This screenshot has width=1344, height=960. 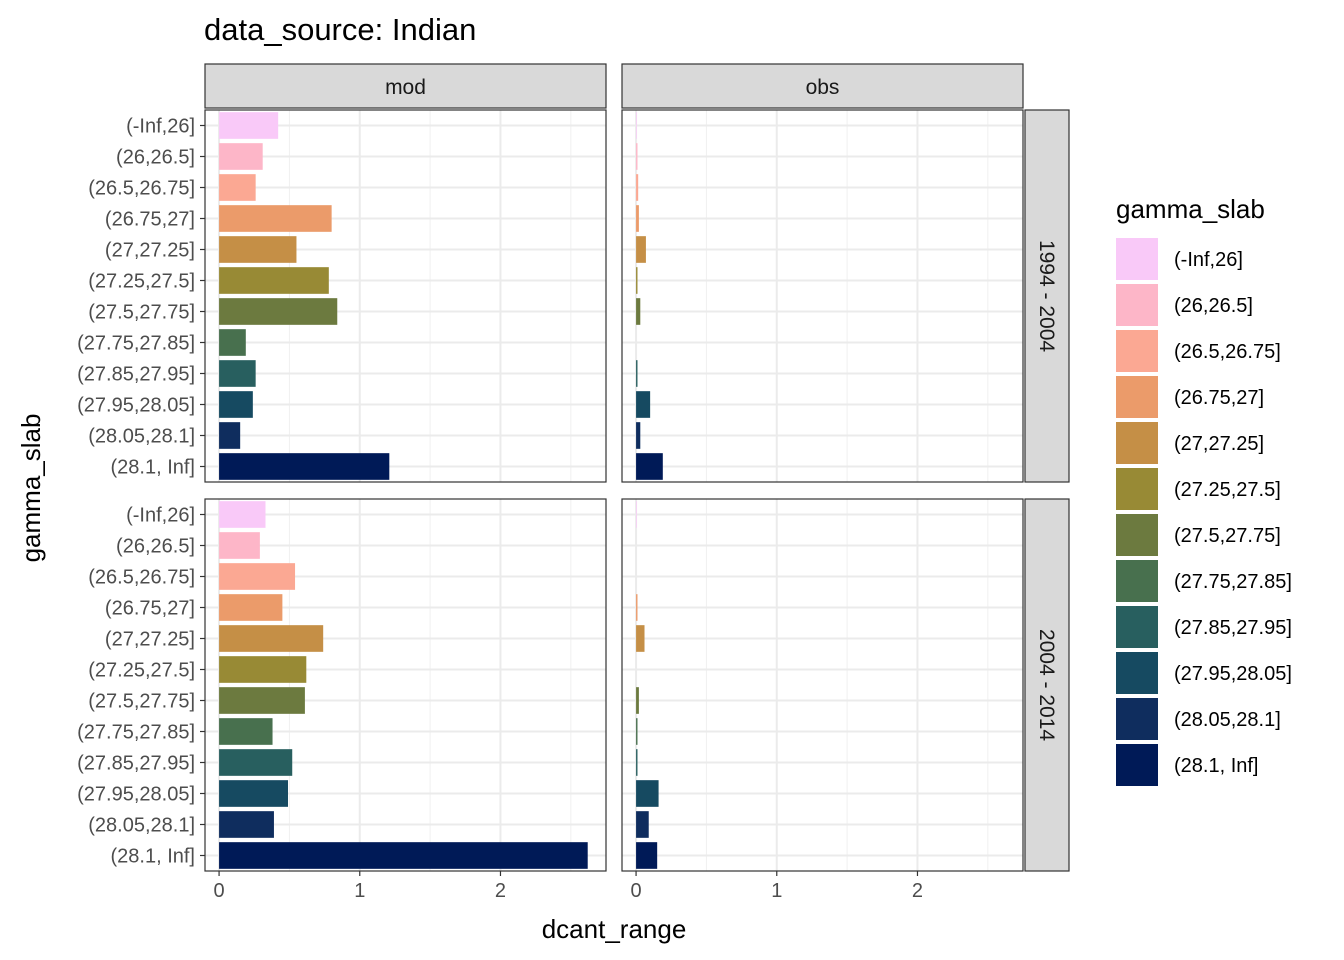 What do you see at coordinates (500, 891) in the screenshot?
I see `x-tick-label: 2` at bounding box center [500, 891].